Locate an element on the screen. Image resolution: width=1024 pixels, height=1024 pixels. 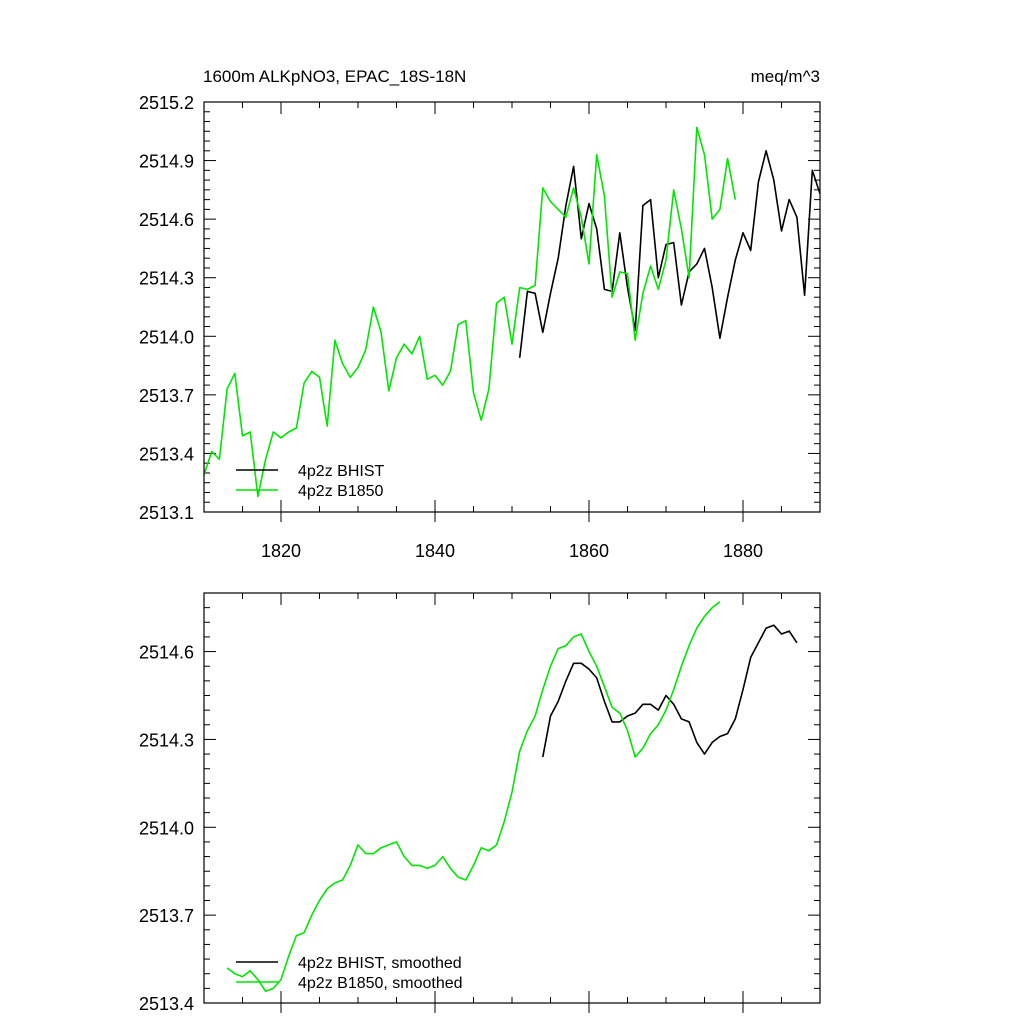
top-y-tick-label: 2514.9 is located at coordinates (166, 162).